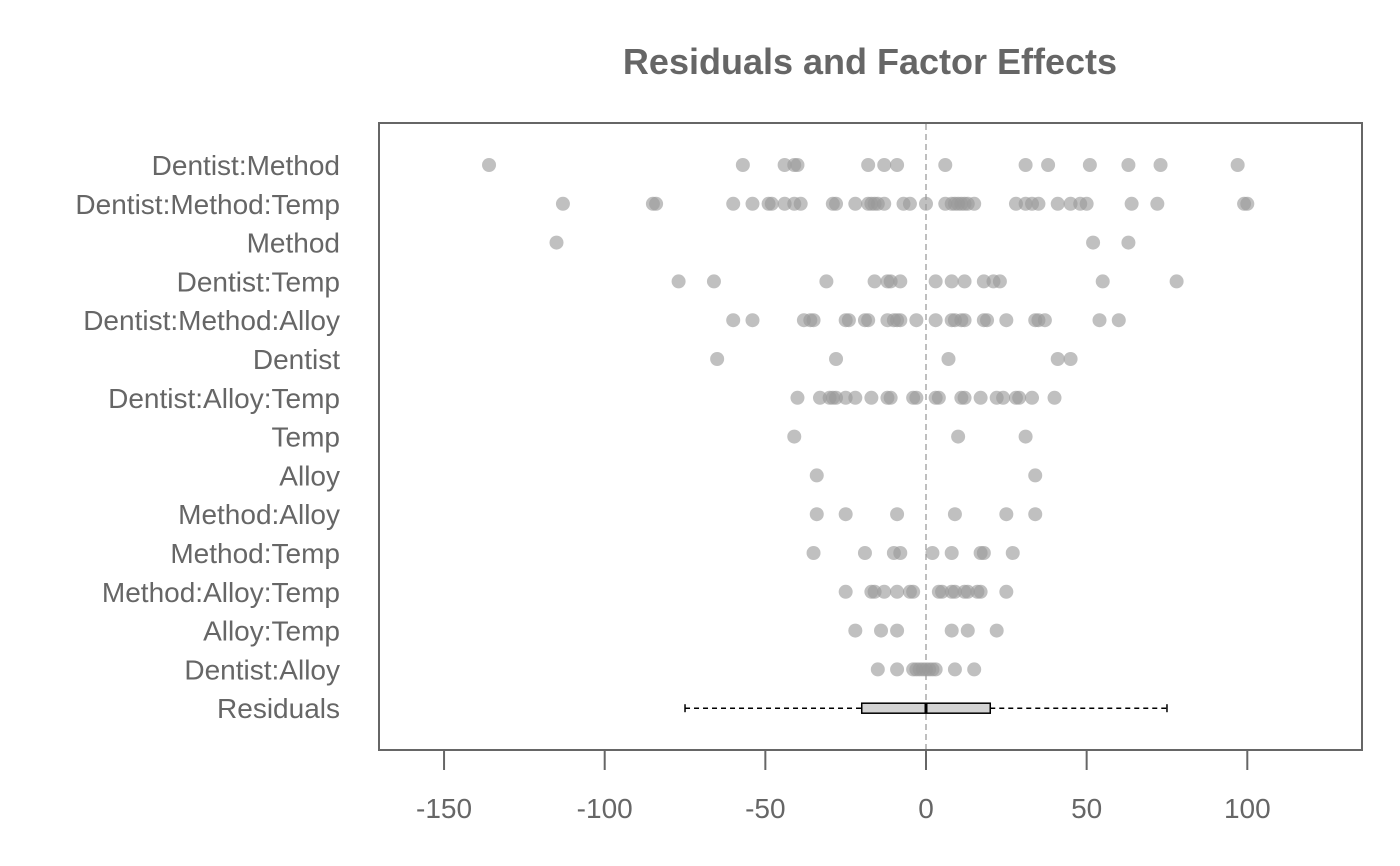 The width and height of the screenshot is (1400, 866). What do you see at coordinates (211, 320) in the screenshot?
I see `row-label: Dentist:Method:Alloy` at bounding box center [211, 320].